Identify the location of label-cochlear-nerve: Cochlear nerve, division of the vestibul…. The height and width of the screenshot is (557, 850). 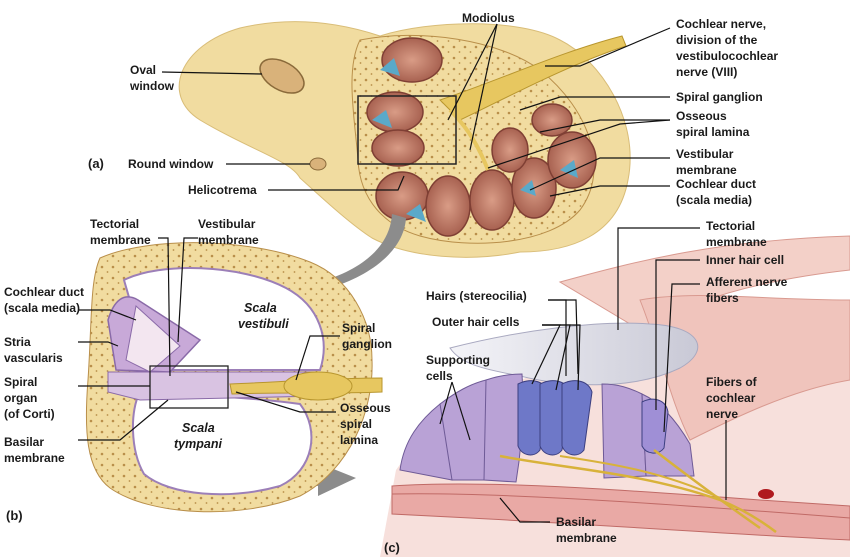
(728, 48).